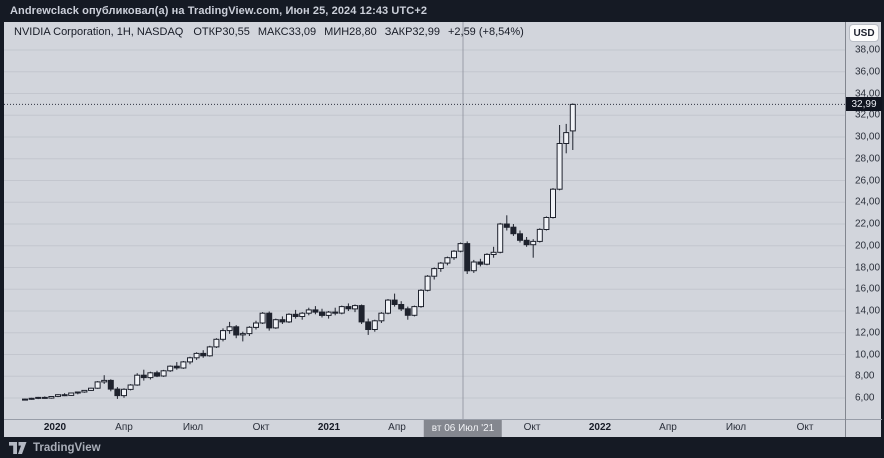 This screenshot has height=458, width=884. What do you see at coordinates (868, 72) in the screenshot?
I see `price-tick-label: 36,00` at bounding box center [868, 72].